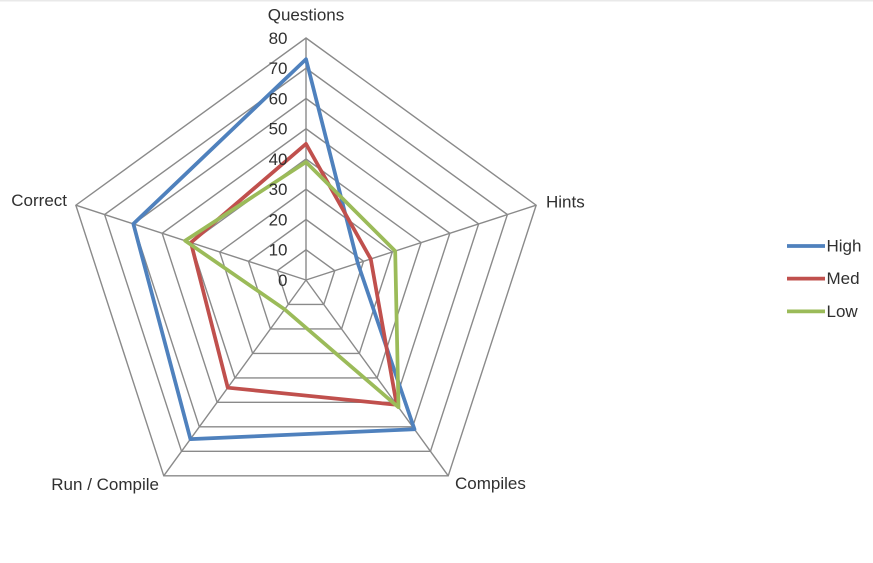 The width and height of the screenshot is (873, 563). Describe the element at coordinates (278, 68) in the screenshot. I see `svg-text: 70` at that location.